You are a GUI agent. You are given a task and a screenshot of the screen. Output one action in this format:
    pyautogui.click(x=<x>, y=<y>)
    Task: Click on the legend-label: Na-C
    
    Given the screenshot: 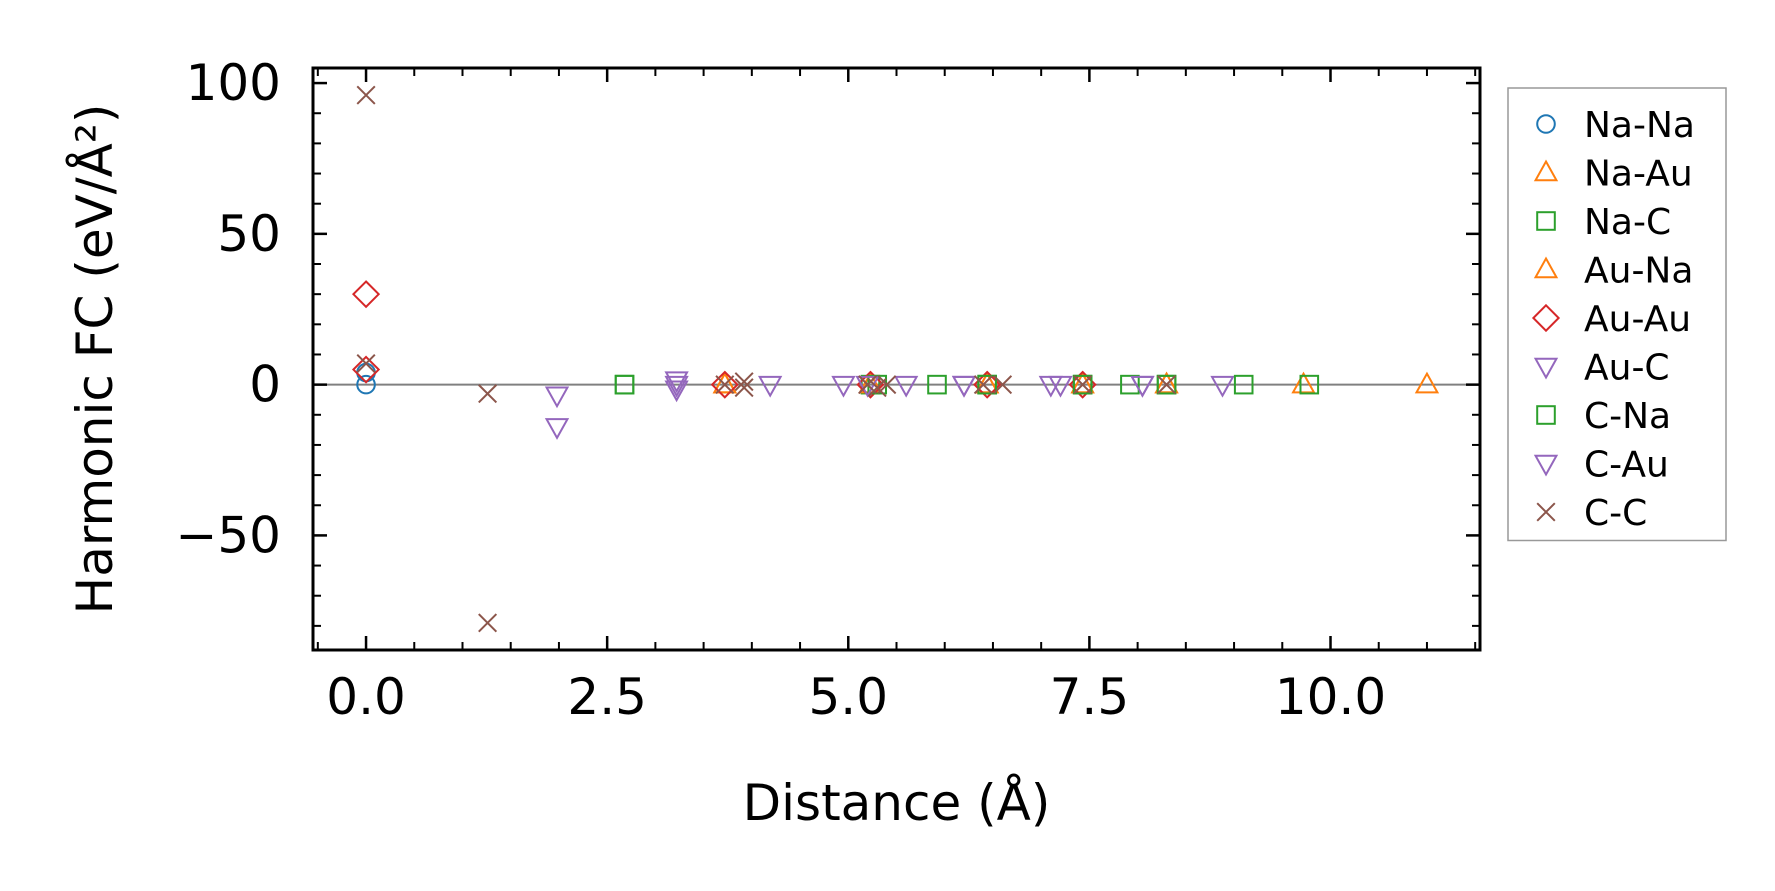 What is the action you would take?
    pyautogui.click(x=1627, y=222)
    